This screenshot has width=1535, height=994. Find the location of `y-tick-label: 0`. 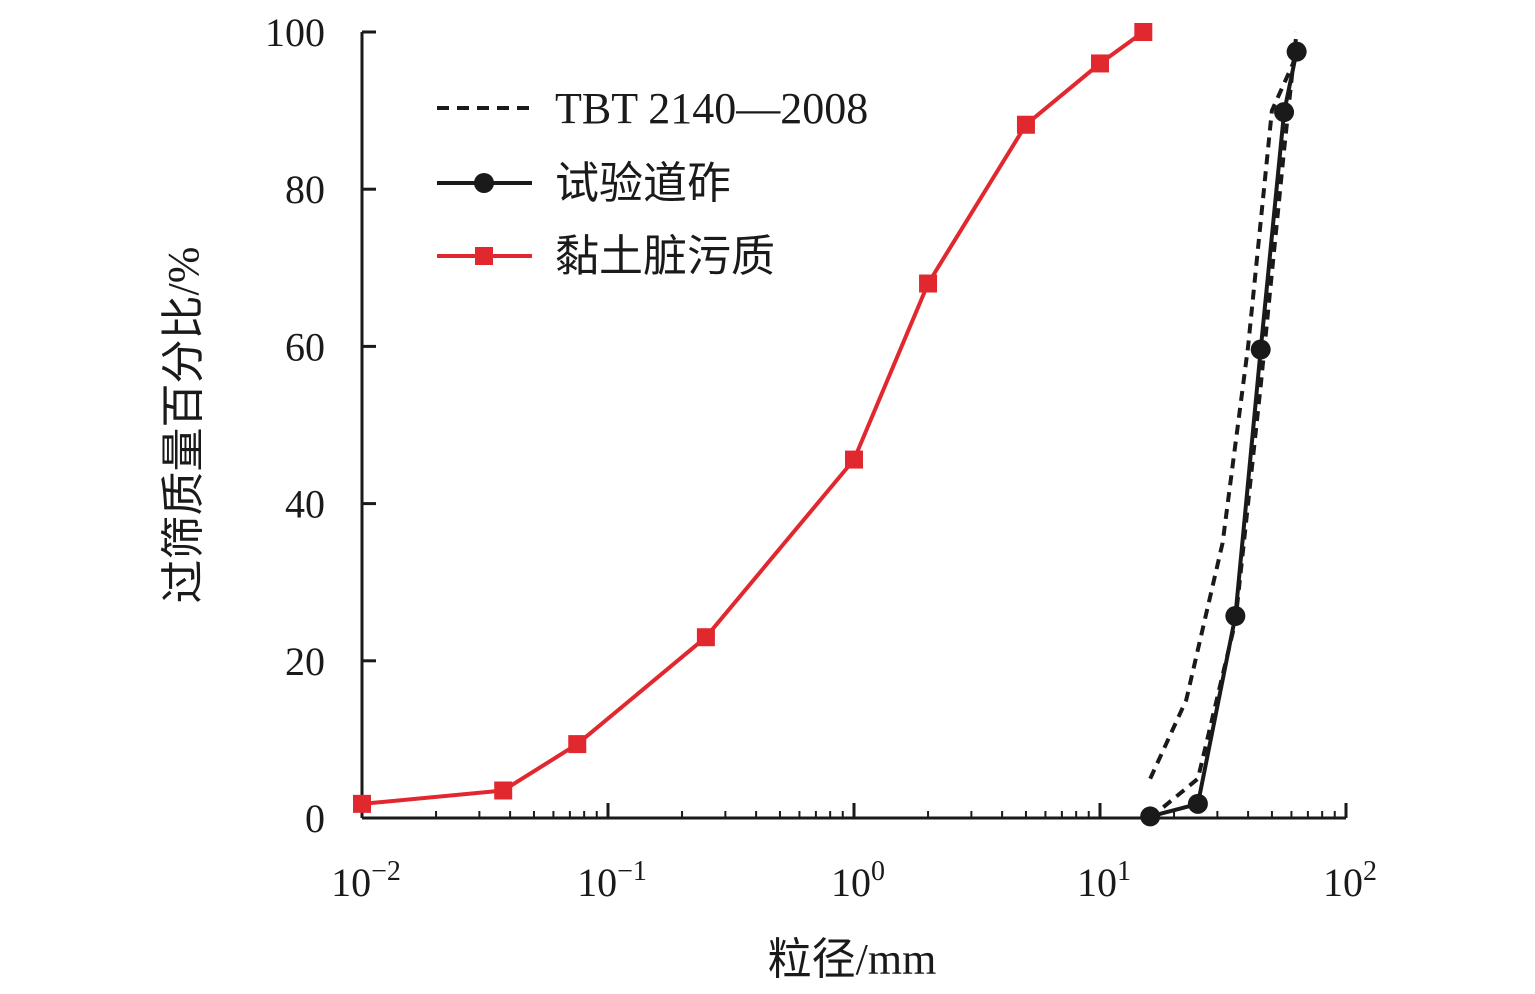

y-tick-label: 0 is located at coordinates (315, 818).